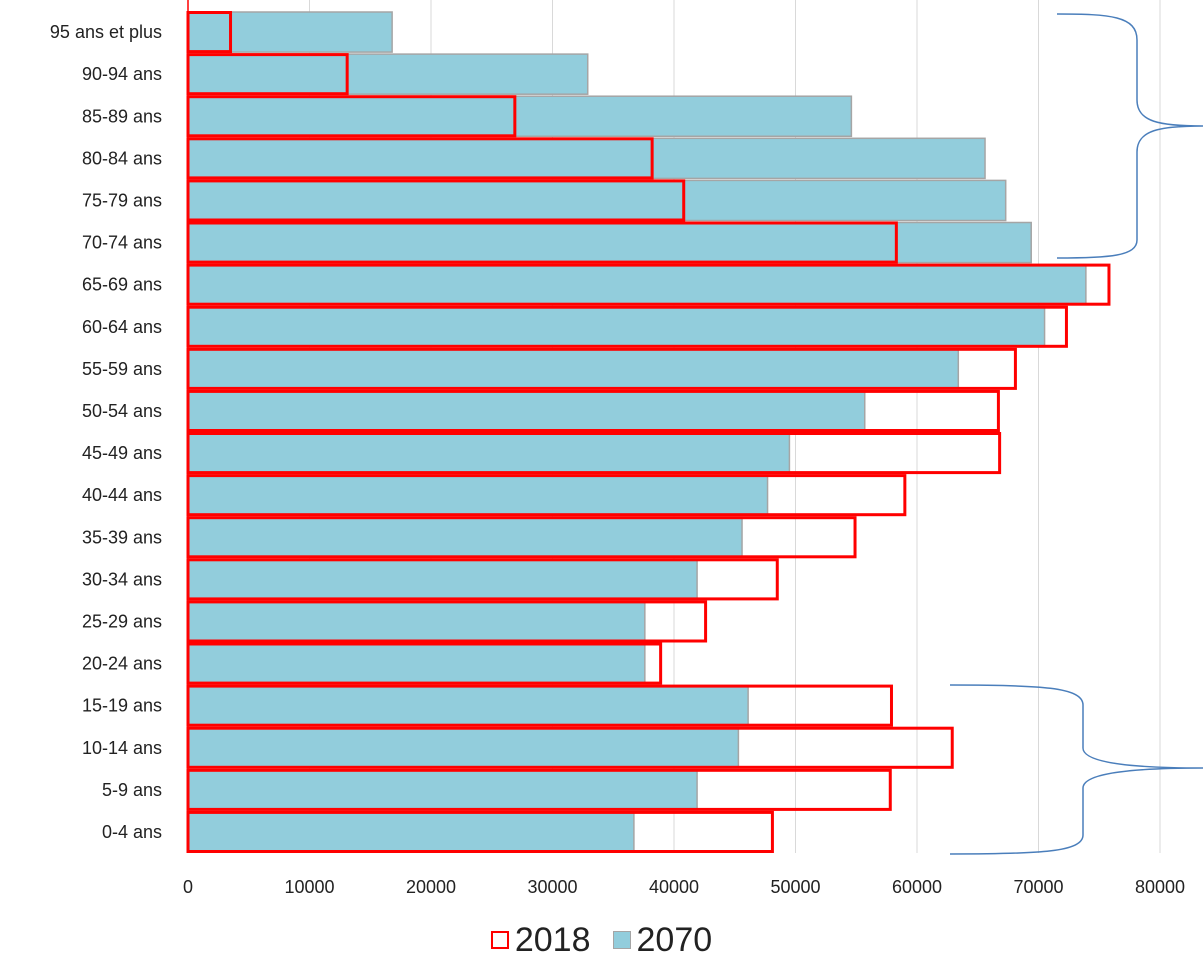 This screenshot has width=1203, height=977. What do you see at coordinates (1038, 887) in the screenshot?
I see `x-tick-label: 70000` at bounding box center [1038, 887].